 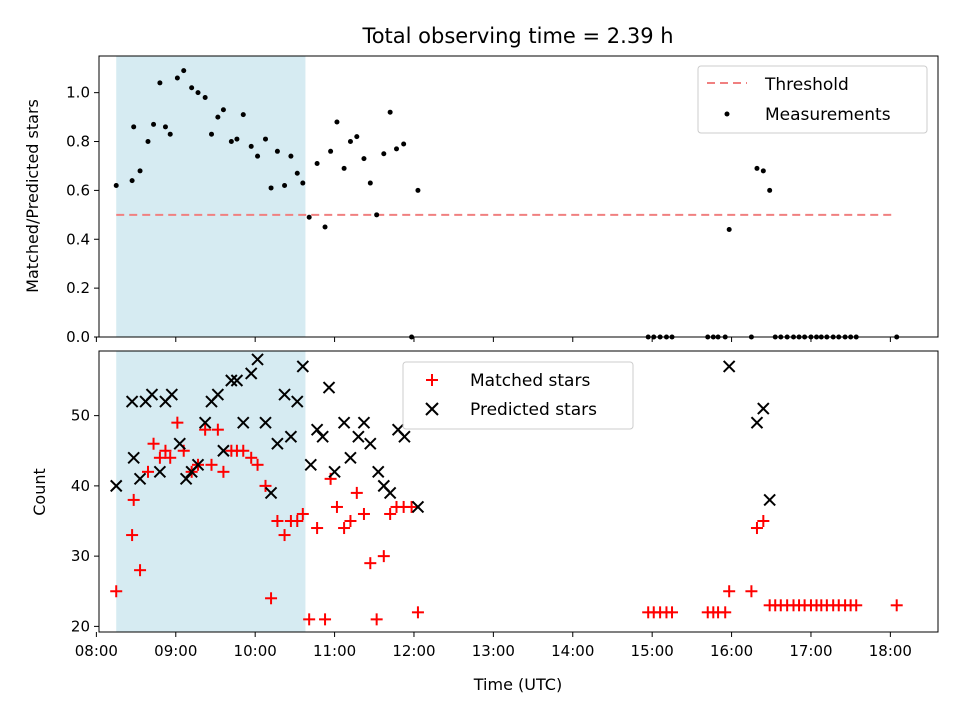 I want to click on bottom-ytick-label: 40, so click(x=80, y=486).